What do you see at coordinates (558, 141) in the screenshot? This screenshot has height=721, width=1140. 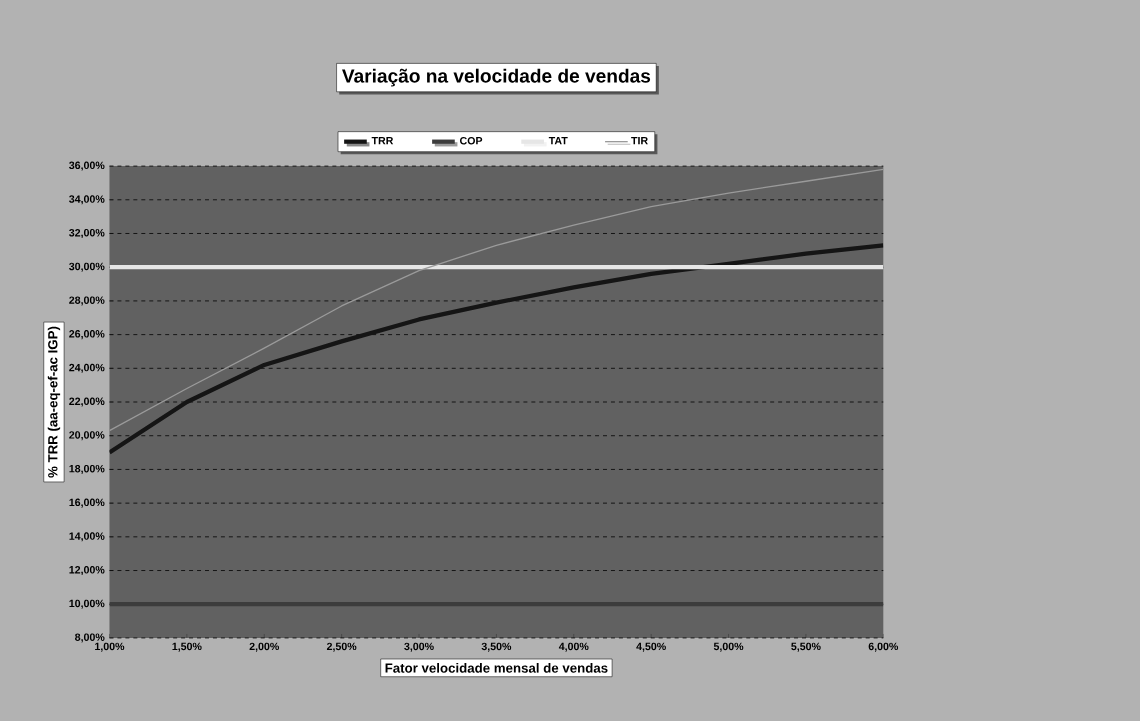 I see `legend-label: TAT` at bounding box center [558, 141].